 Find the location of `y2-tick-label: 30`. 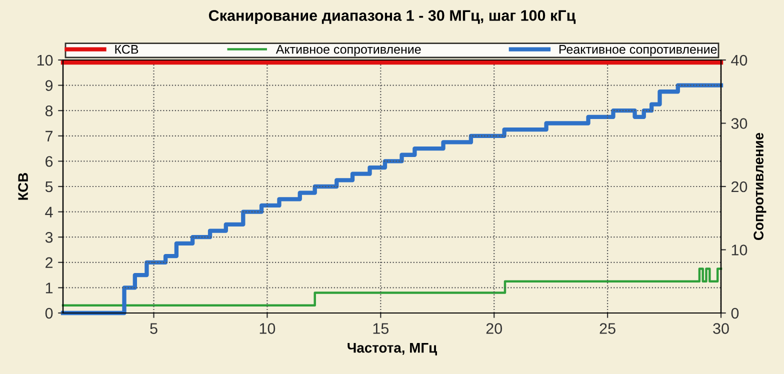

y2-tick-label: 30 is located at coordinates (739, 123).